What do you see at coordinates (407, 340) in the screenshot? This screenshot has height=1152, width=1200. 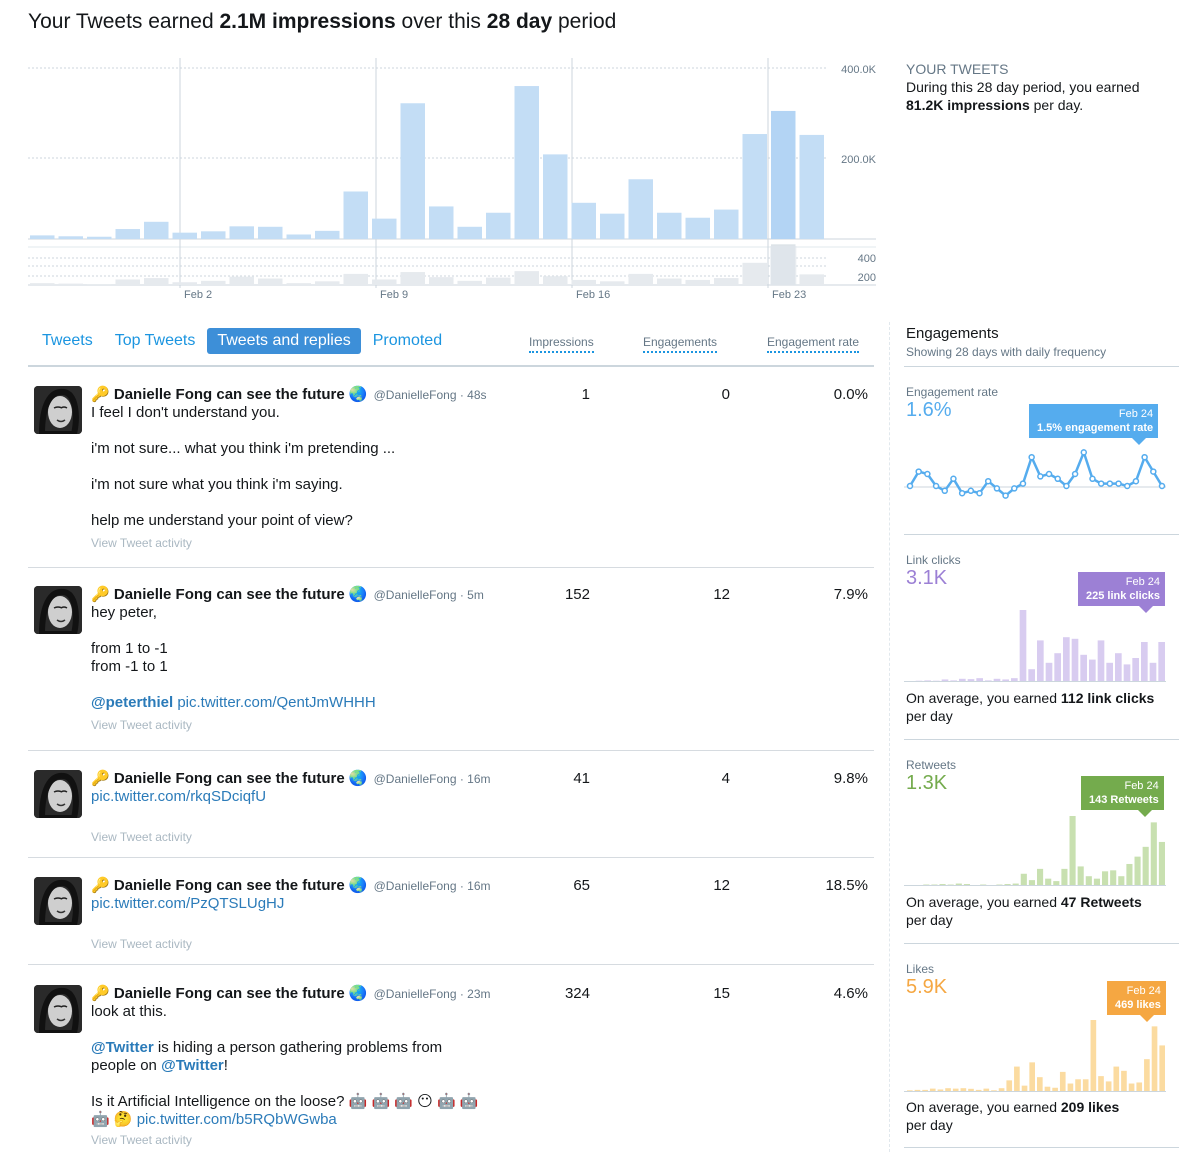 I see `tab-promoted: Promoted` at bounding box center [407, 340].